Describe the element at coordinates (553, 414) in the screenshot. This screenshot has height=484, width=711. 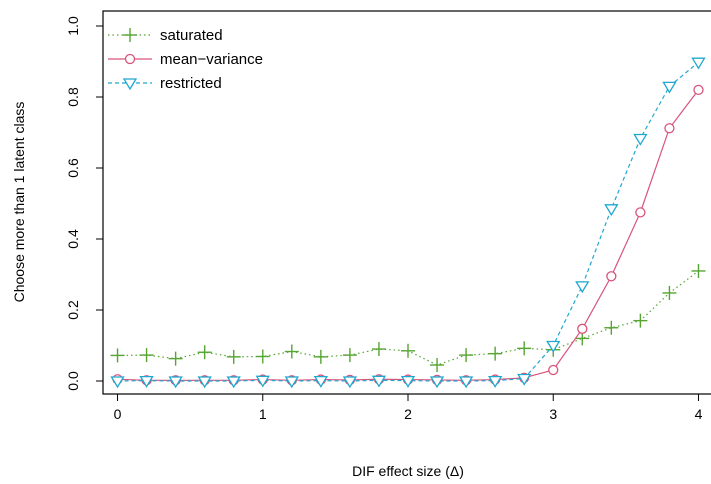
I see `x-tick-label: 3` at that location.